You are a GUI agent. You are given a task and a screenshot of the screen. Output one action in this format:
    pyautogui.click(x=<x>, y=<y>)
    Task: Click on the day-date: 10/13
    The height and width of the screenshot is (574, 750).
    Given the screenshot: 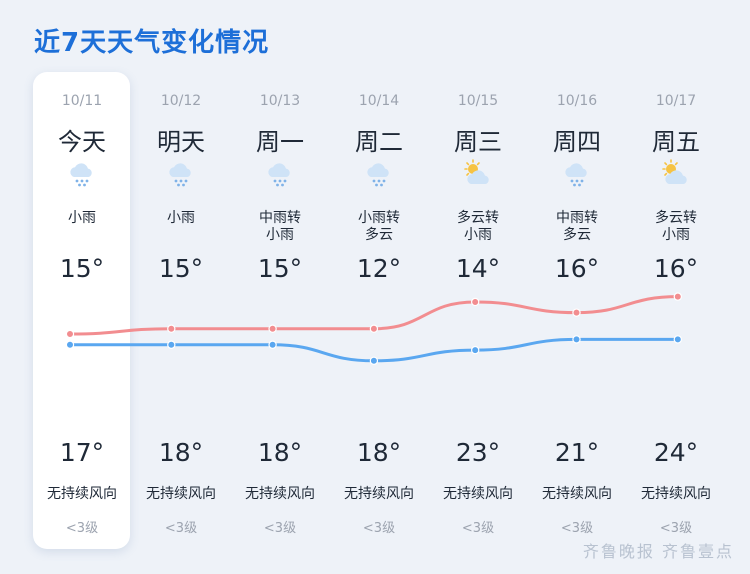 What is the action you would take?
    pyautogui.click(x=280, y=101)
    